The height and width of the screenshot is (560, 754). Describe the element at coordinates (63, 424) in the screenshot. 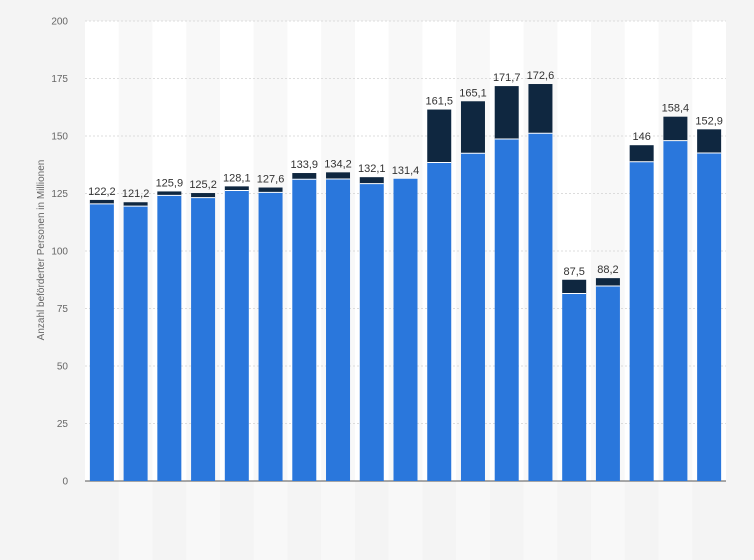

I see `y-tick-label: 25` at that location.